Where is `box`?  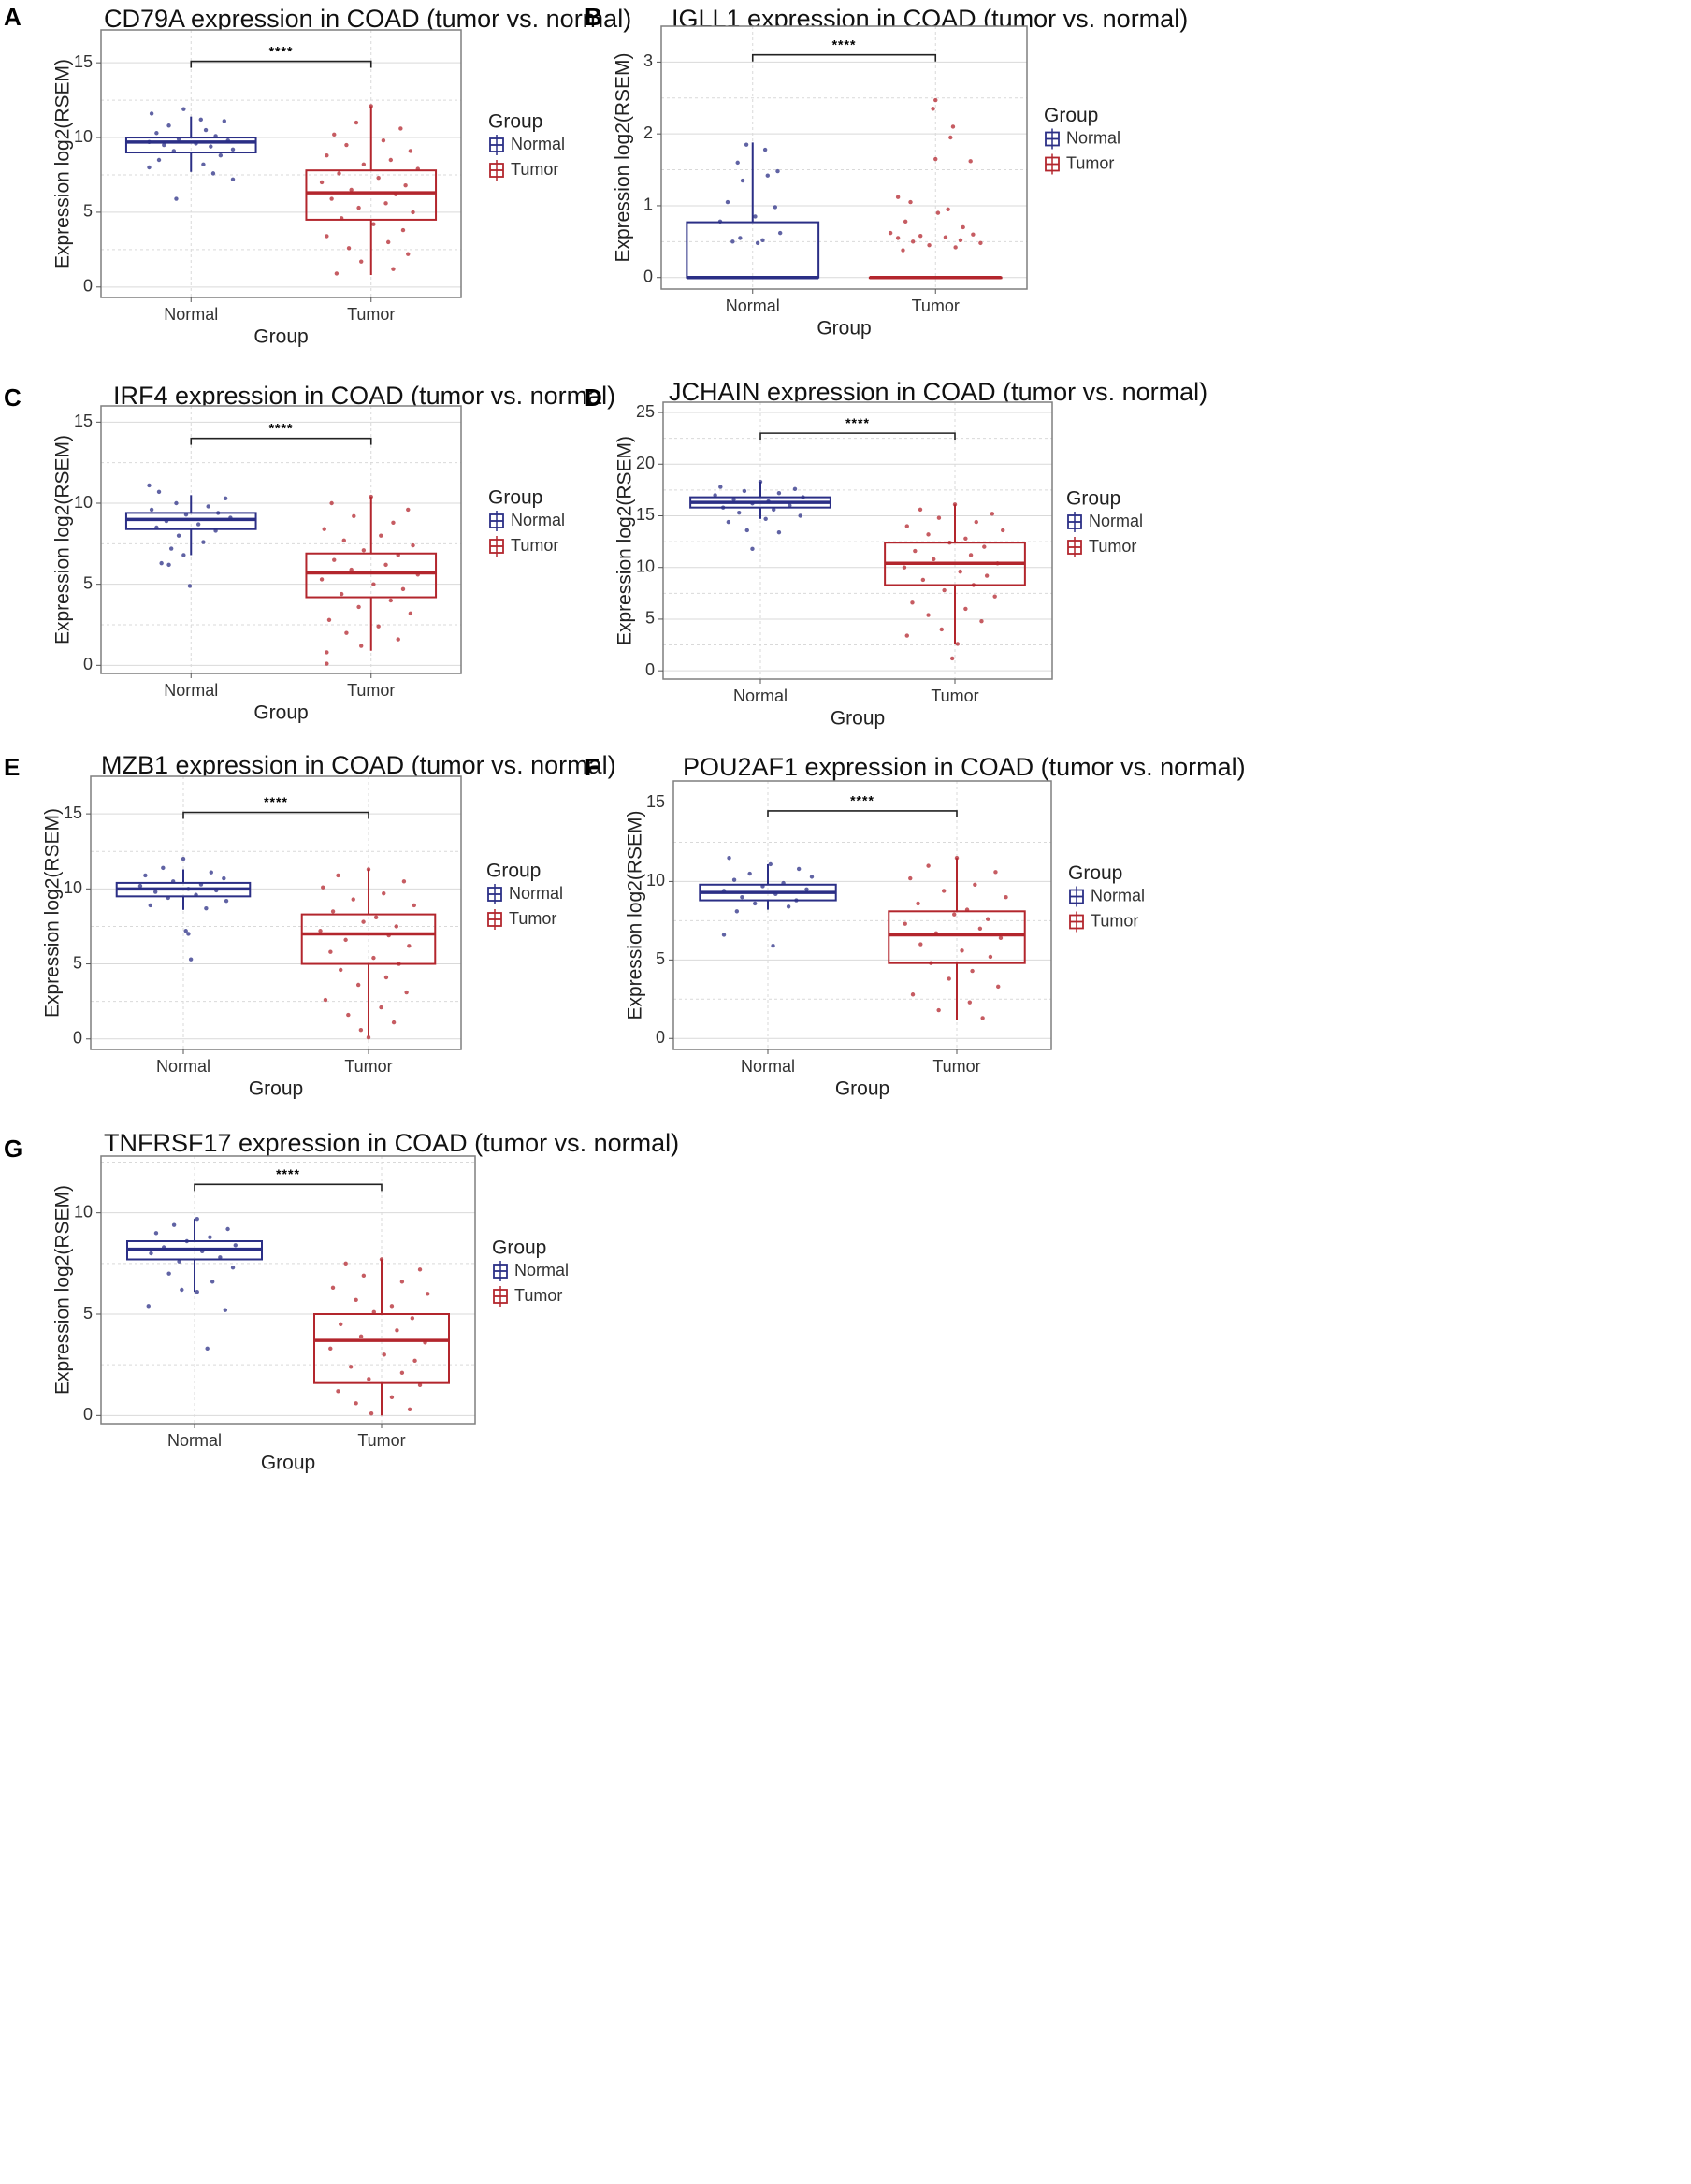 box is located at coordinates (382, 1348).